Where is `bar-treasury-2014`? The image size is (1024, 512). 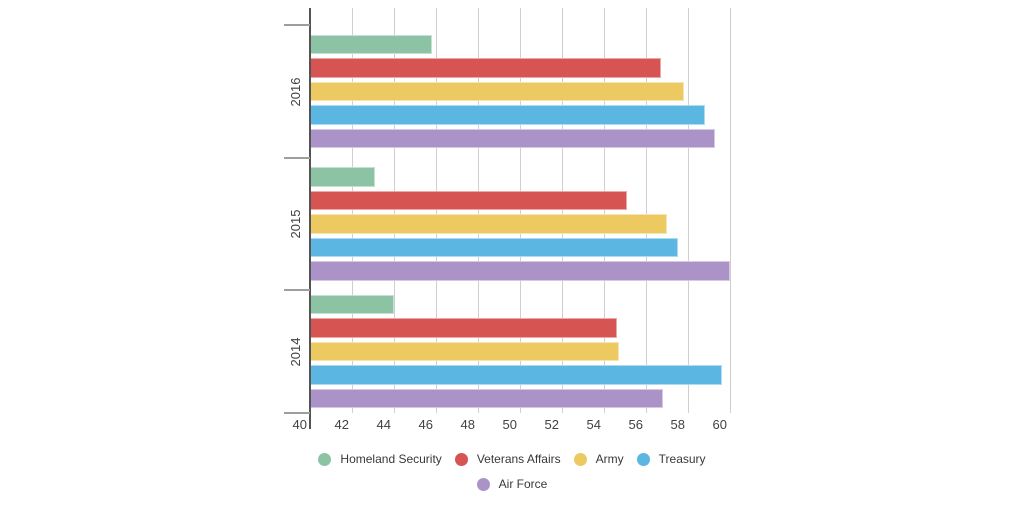 bar-treasury-2014 is located at coordinates (516, 375).